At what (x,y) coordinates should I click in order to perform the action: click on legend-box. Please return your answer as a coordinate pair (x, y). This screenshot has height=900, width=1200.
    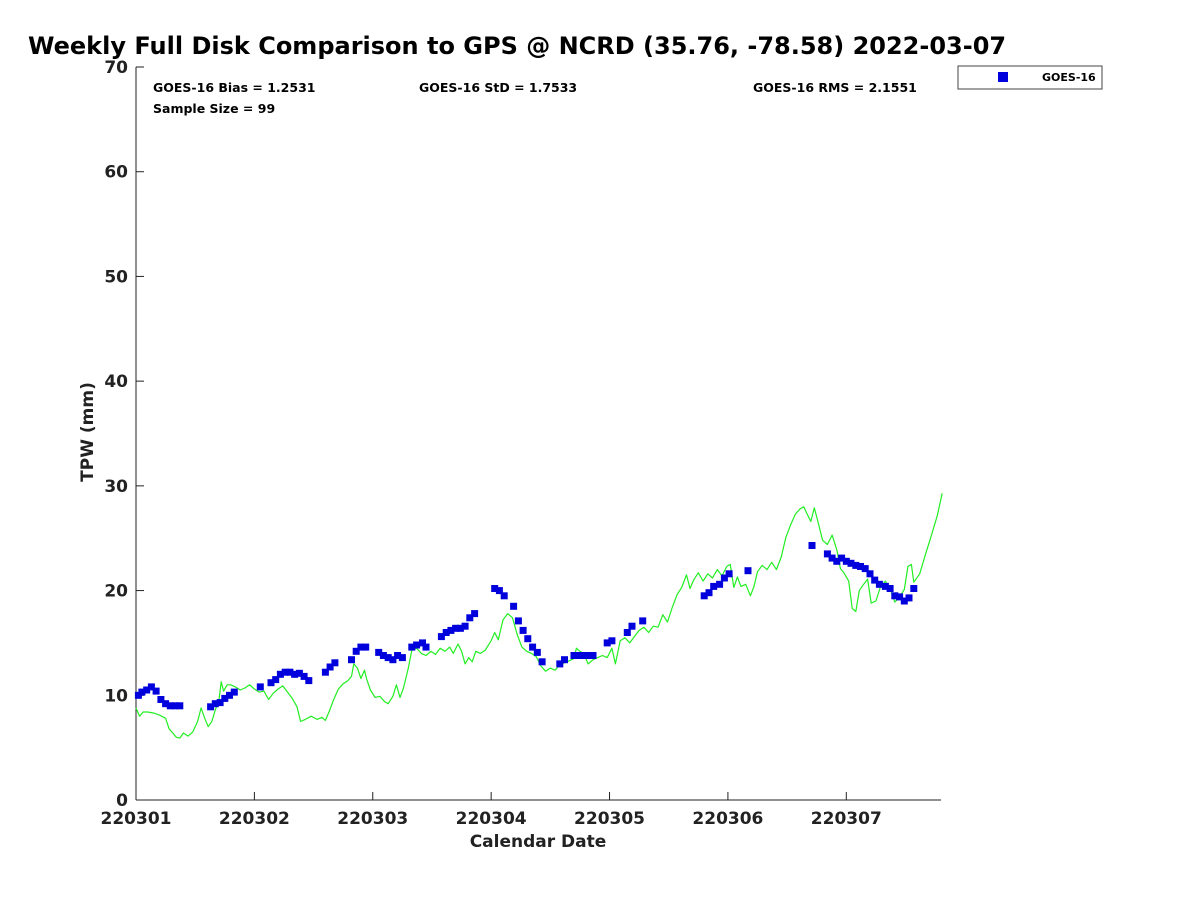
    Looking at the image, I should click on (1030, 77).